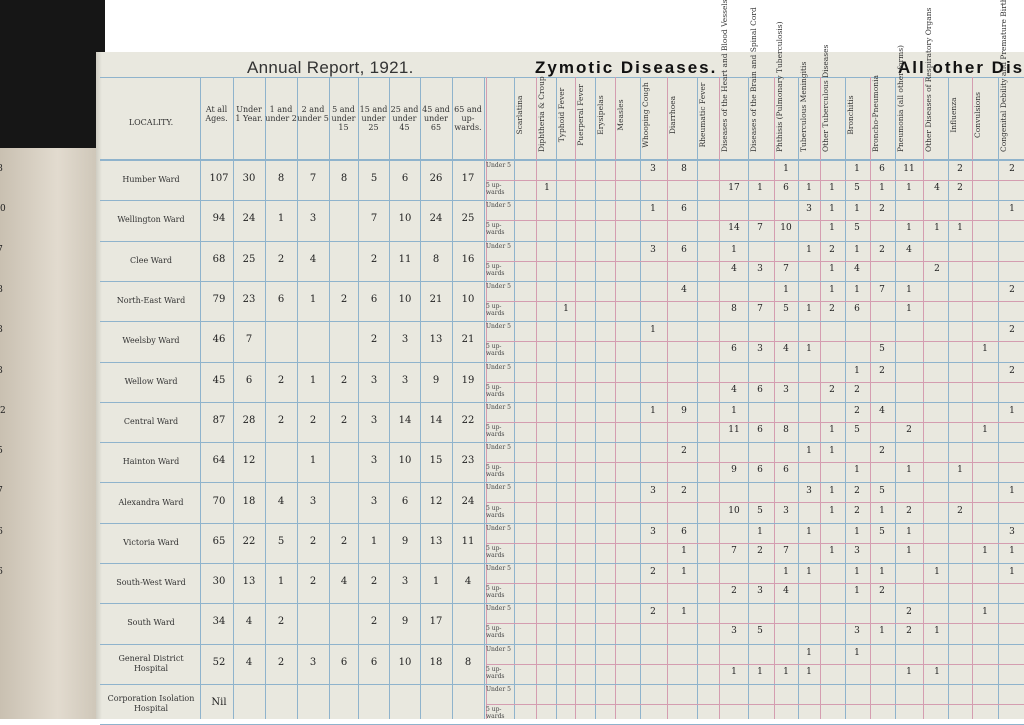 Image resolution: width=1024 pixels, height=725 pixels. What do you see at coordinates (151, 220) in the screenshot?
I see `locality-label: Wellington Ward` at bounding box center [151, 220].